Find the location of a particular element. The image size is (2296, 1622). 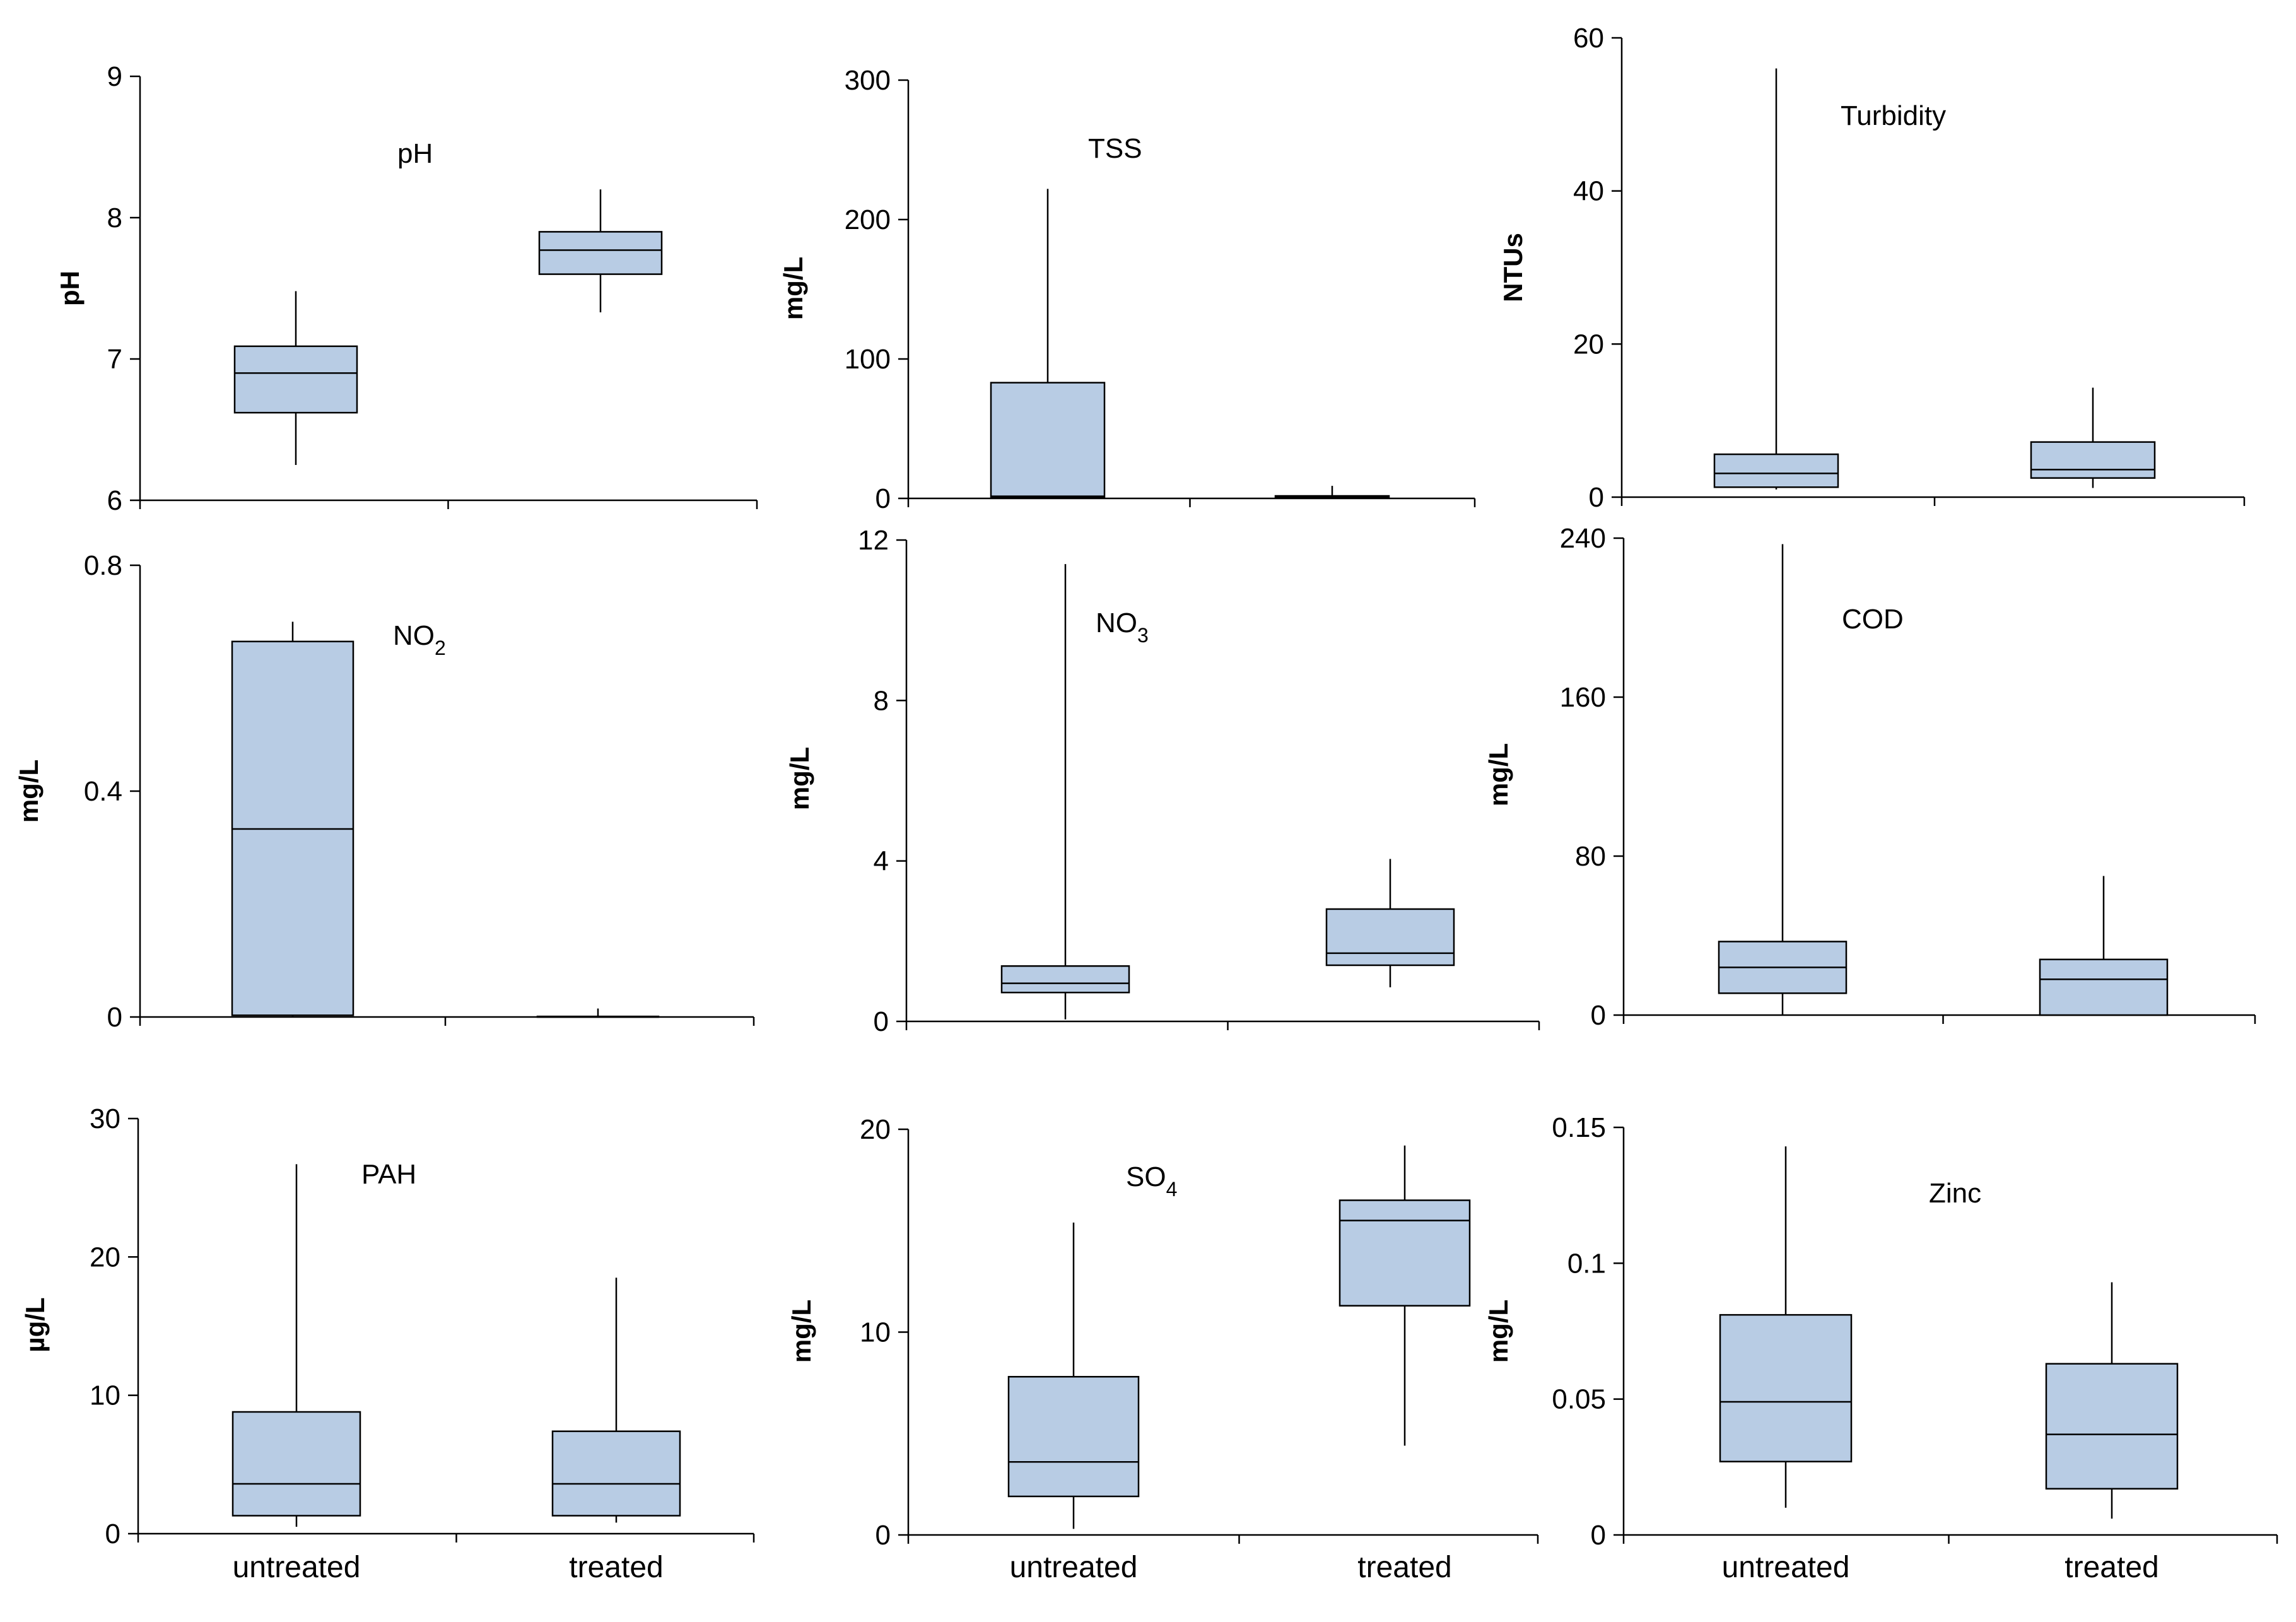

y-tick-label: 200 is located at coordinates (868, 220).